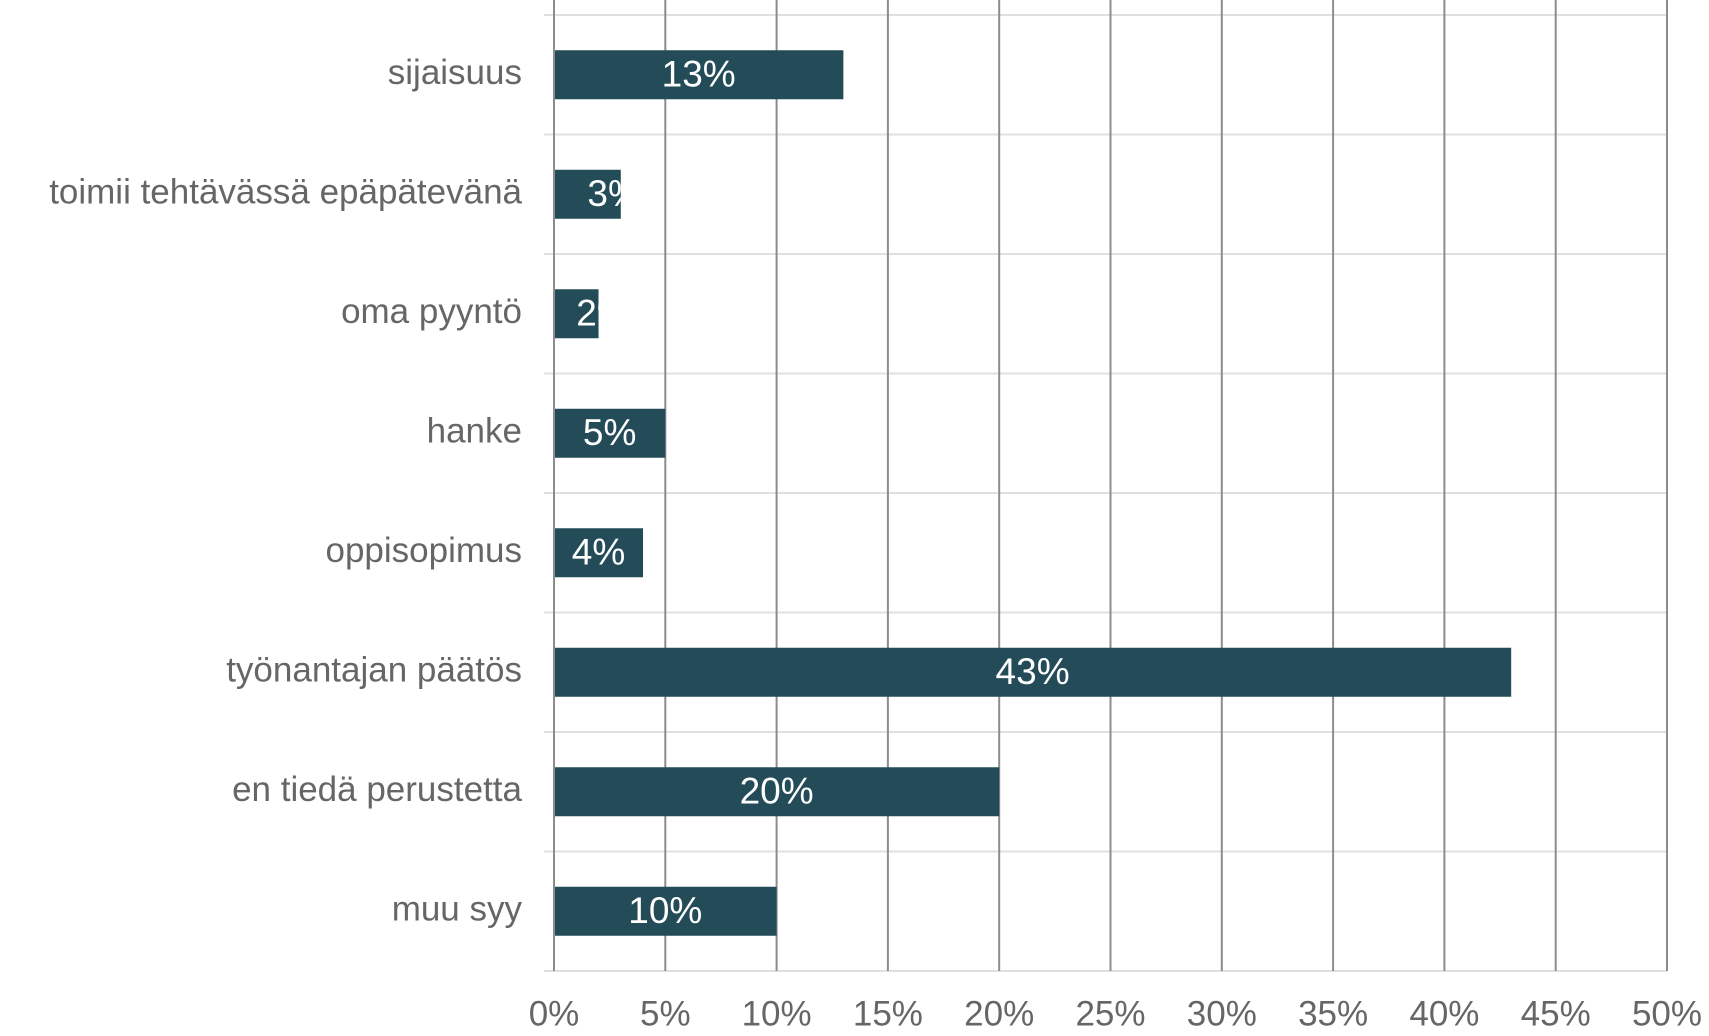  I want to click on y-tick-label: työnantajan päätös, so click(374, 670).